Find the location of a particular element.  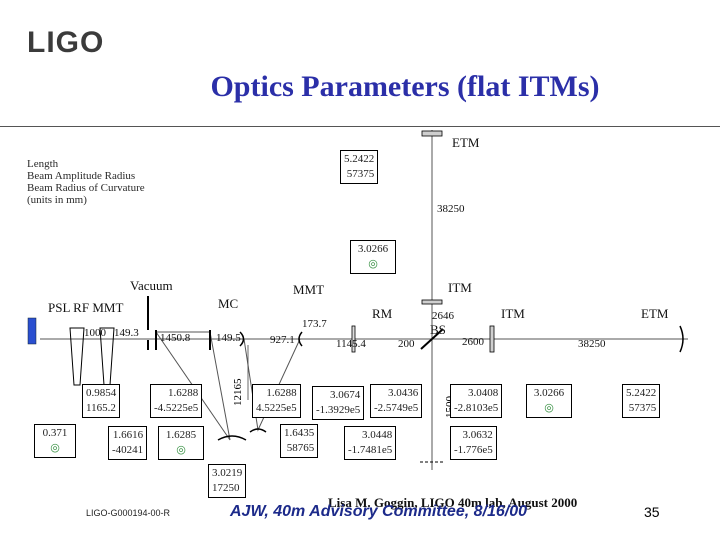

etm-curvature: 57375 is located at coordinates (360, 174).